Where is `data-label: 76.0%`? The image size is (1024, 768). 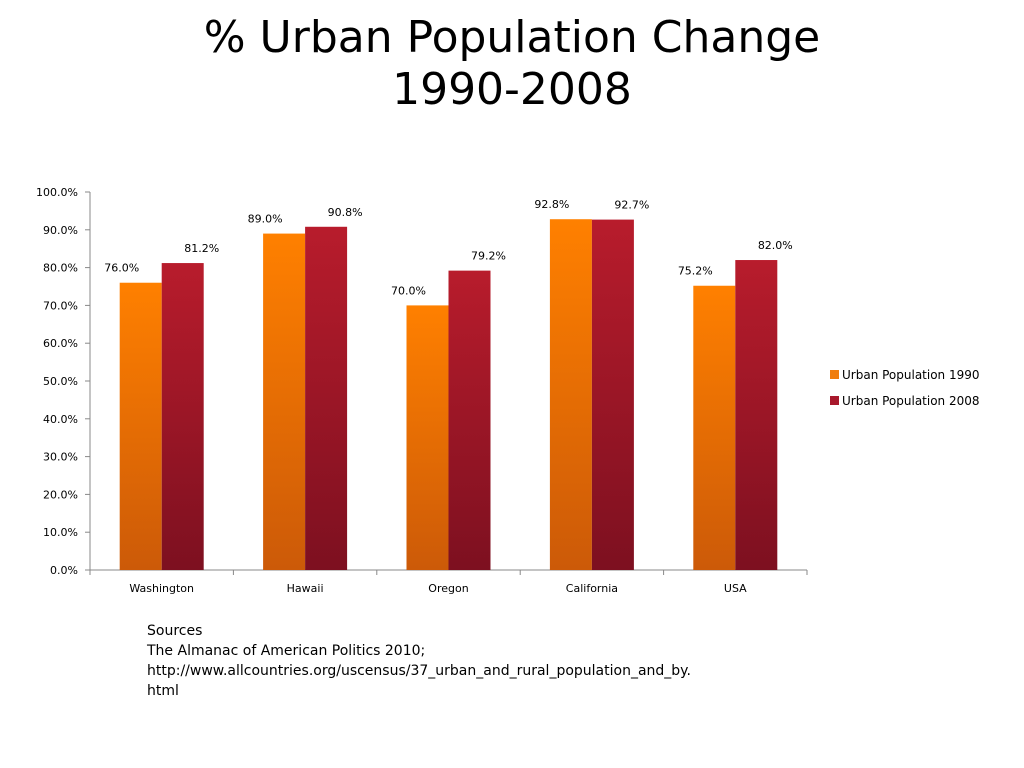
data-label: 76.0% is located at coordinates (121, 268).